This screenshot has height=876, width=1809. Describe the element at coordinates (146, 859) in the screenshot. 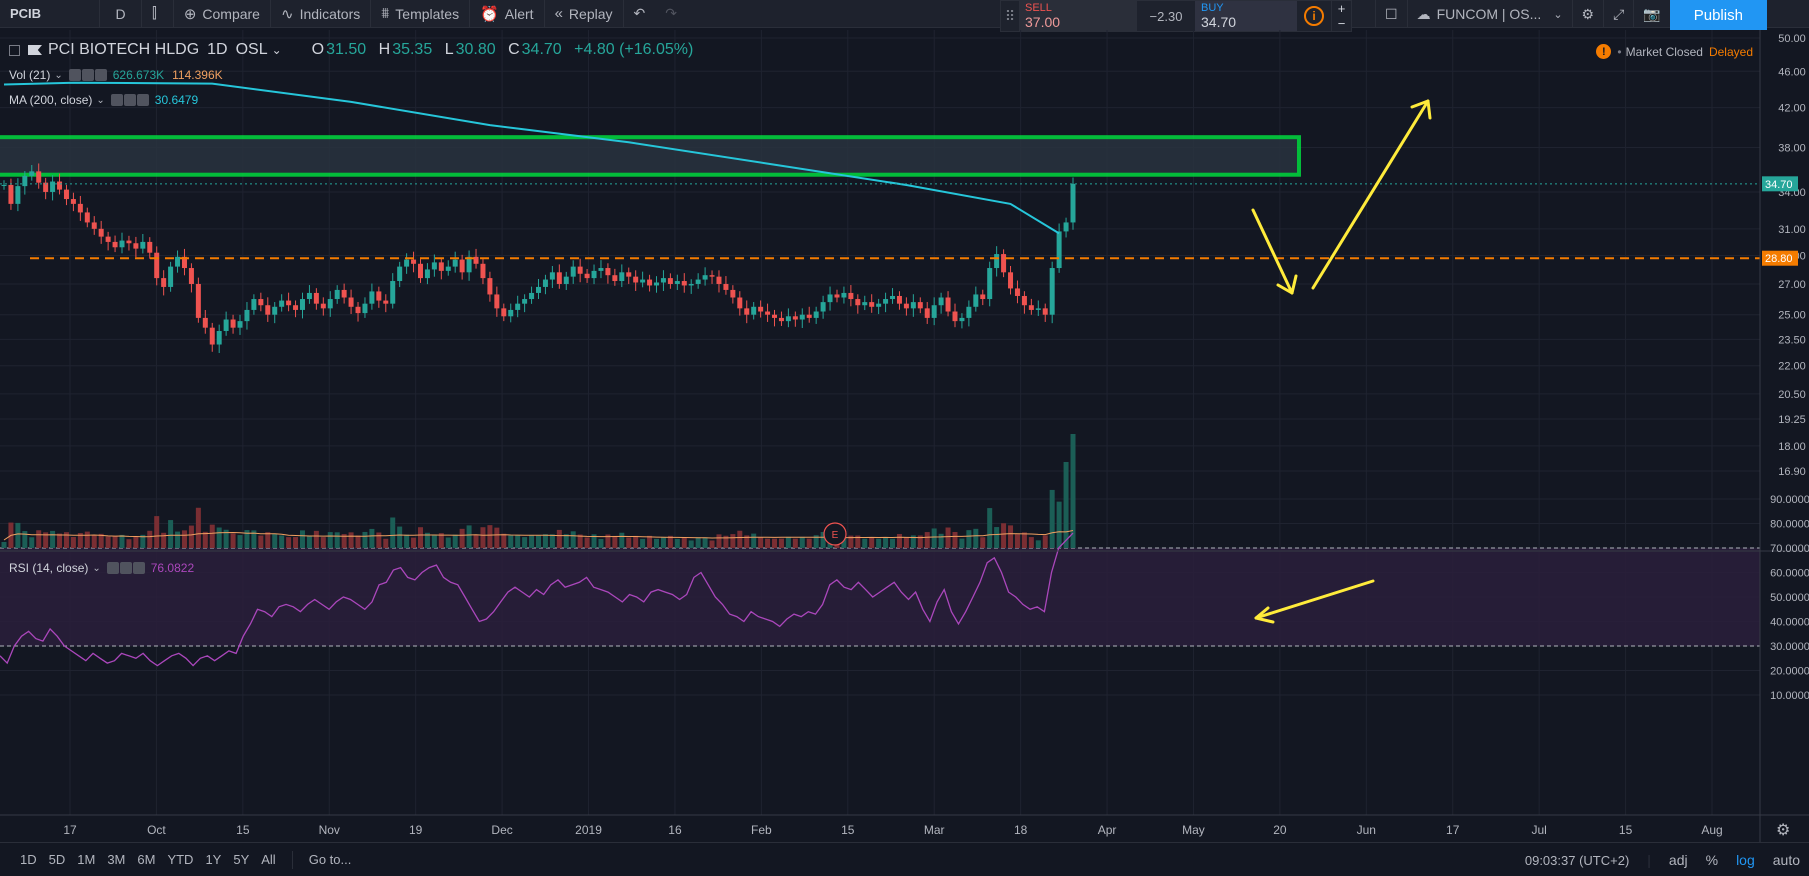

I see `range-button-6m: 6M` at that location.